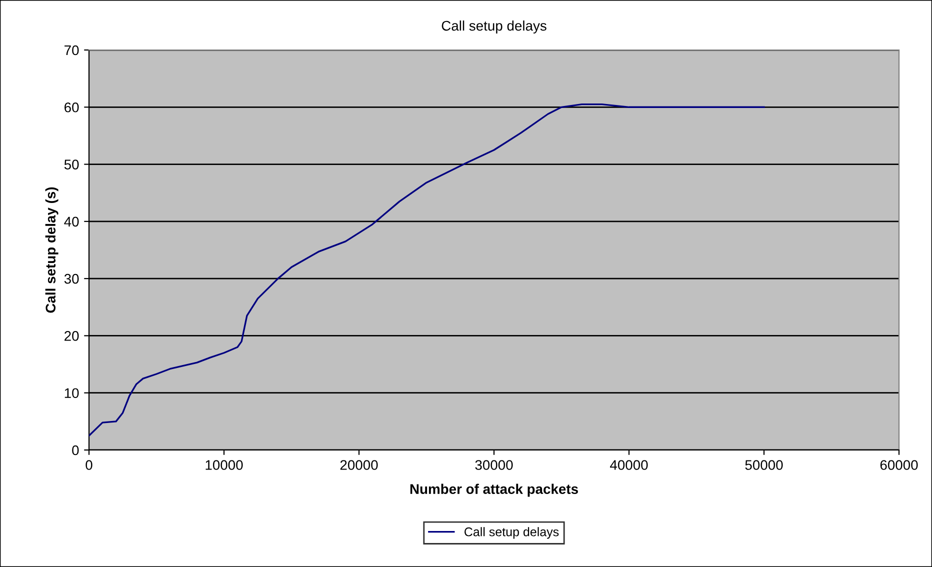  I want to click on y-tick-label: 40, so click(71, 221).